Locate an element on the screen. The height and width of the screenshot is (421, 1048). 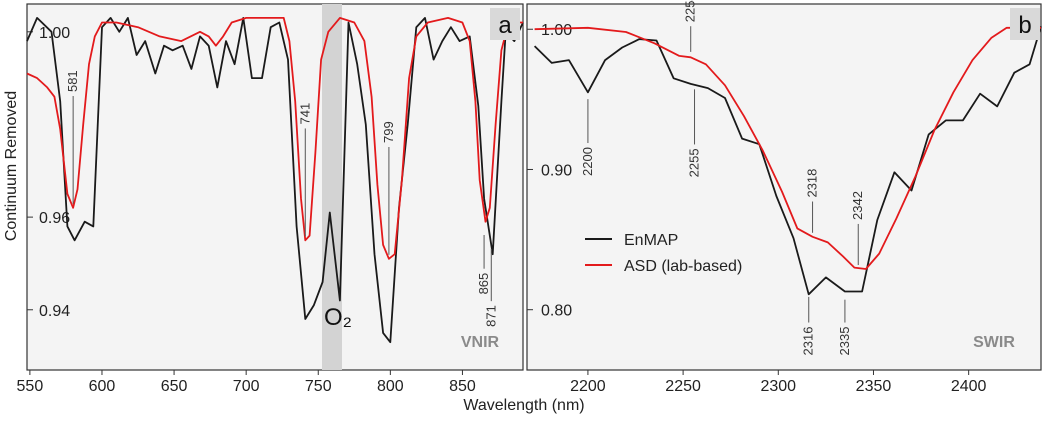
annotation-label: 799 is located at coordinates (388, 132).